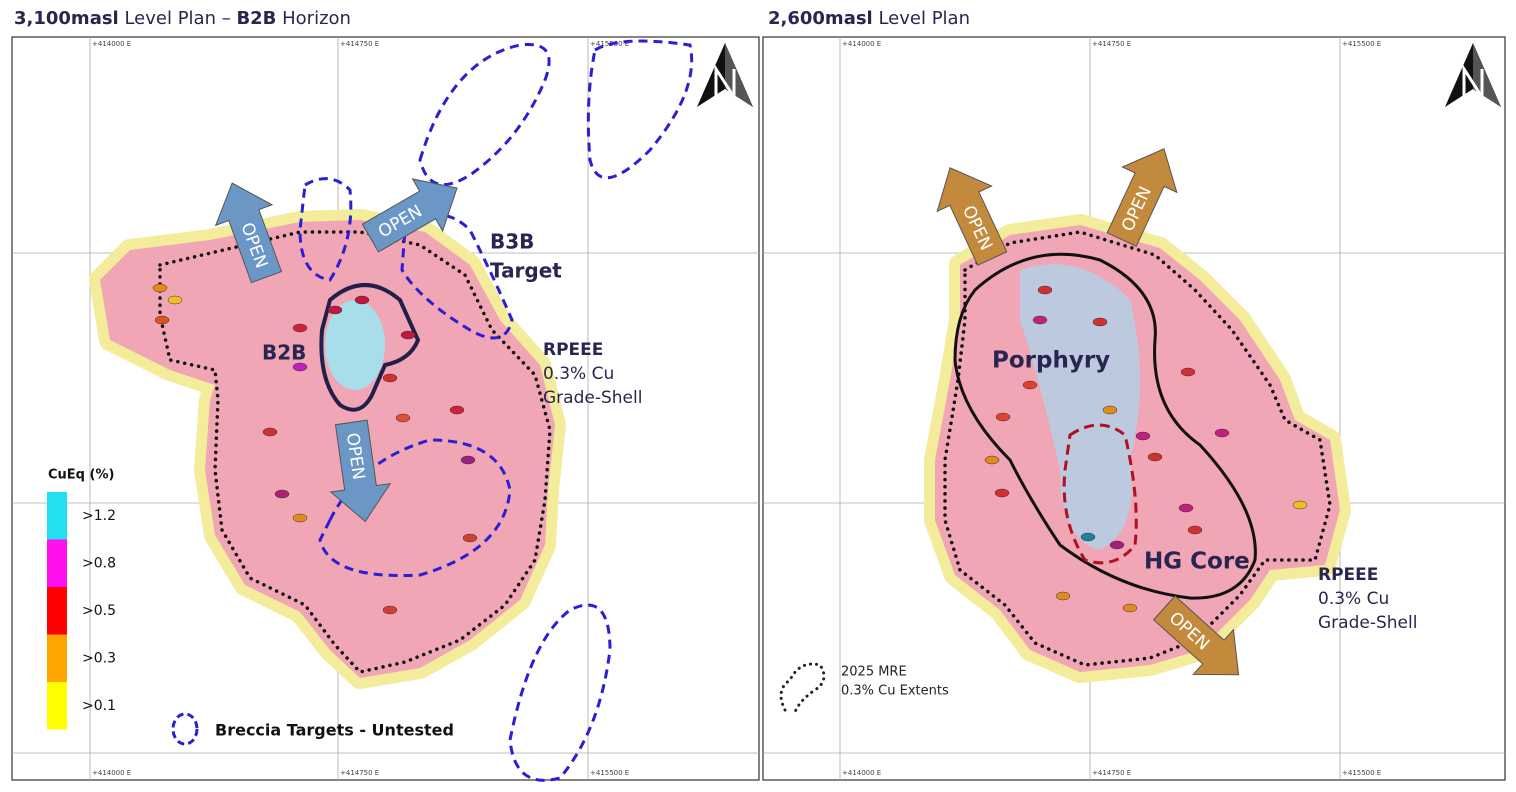  I want to click on label: Breccia Targets - Untested, so click(334, 730).